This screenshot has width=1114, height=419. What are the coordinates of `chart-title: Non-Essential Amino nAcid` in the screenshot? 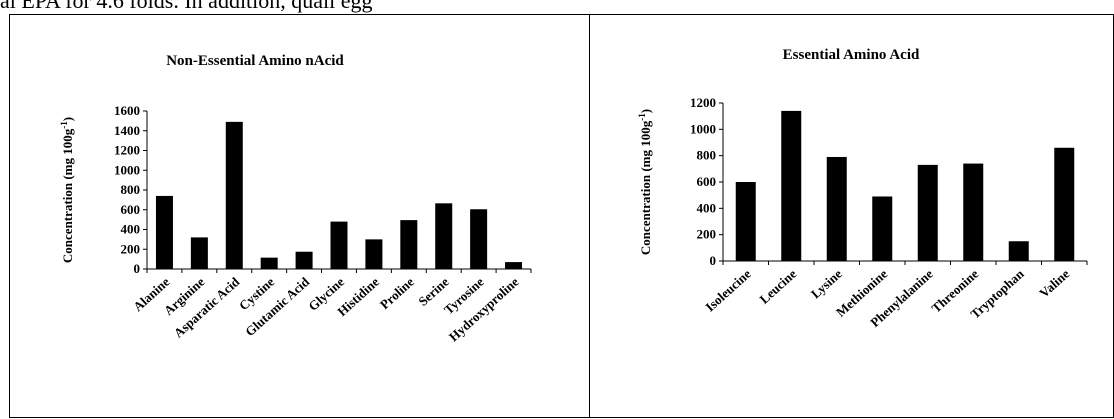 It's located at (255, 61).